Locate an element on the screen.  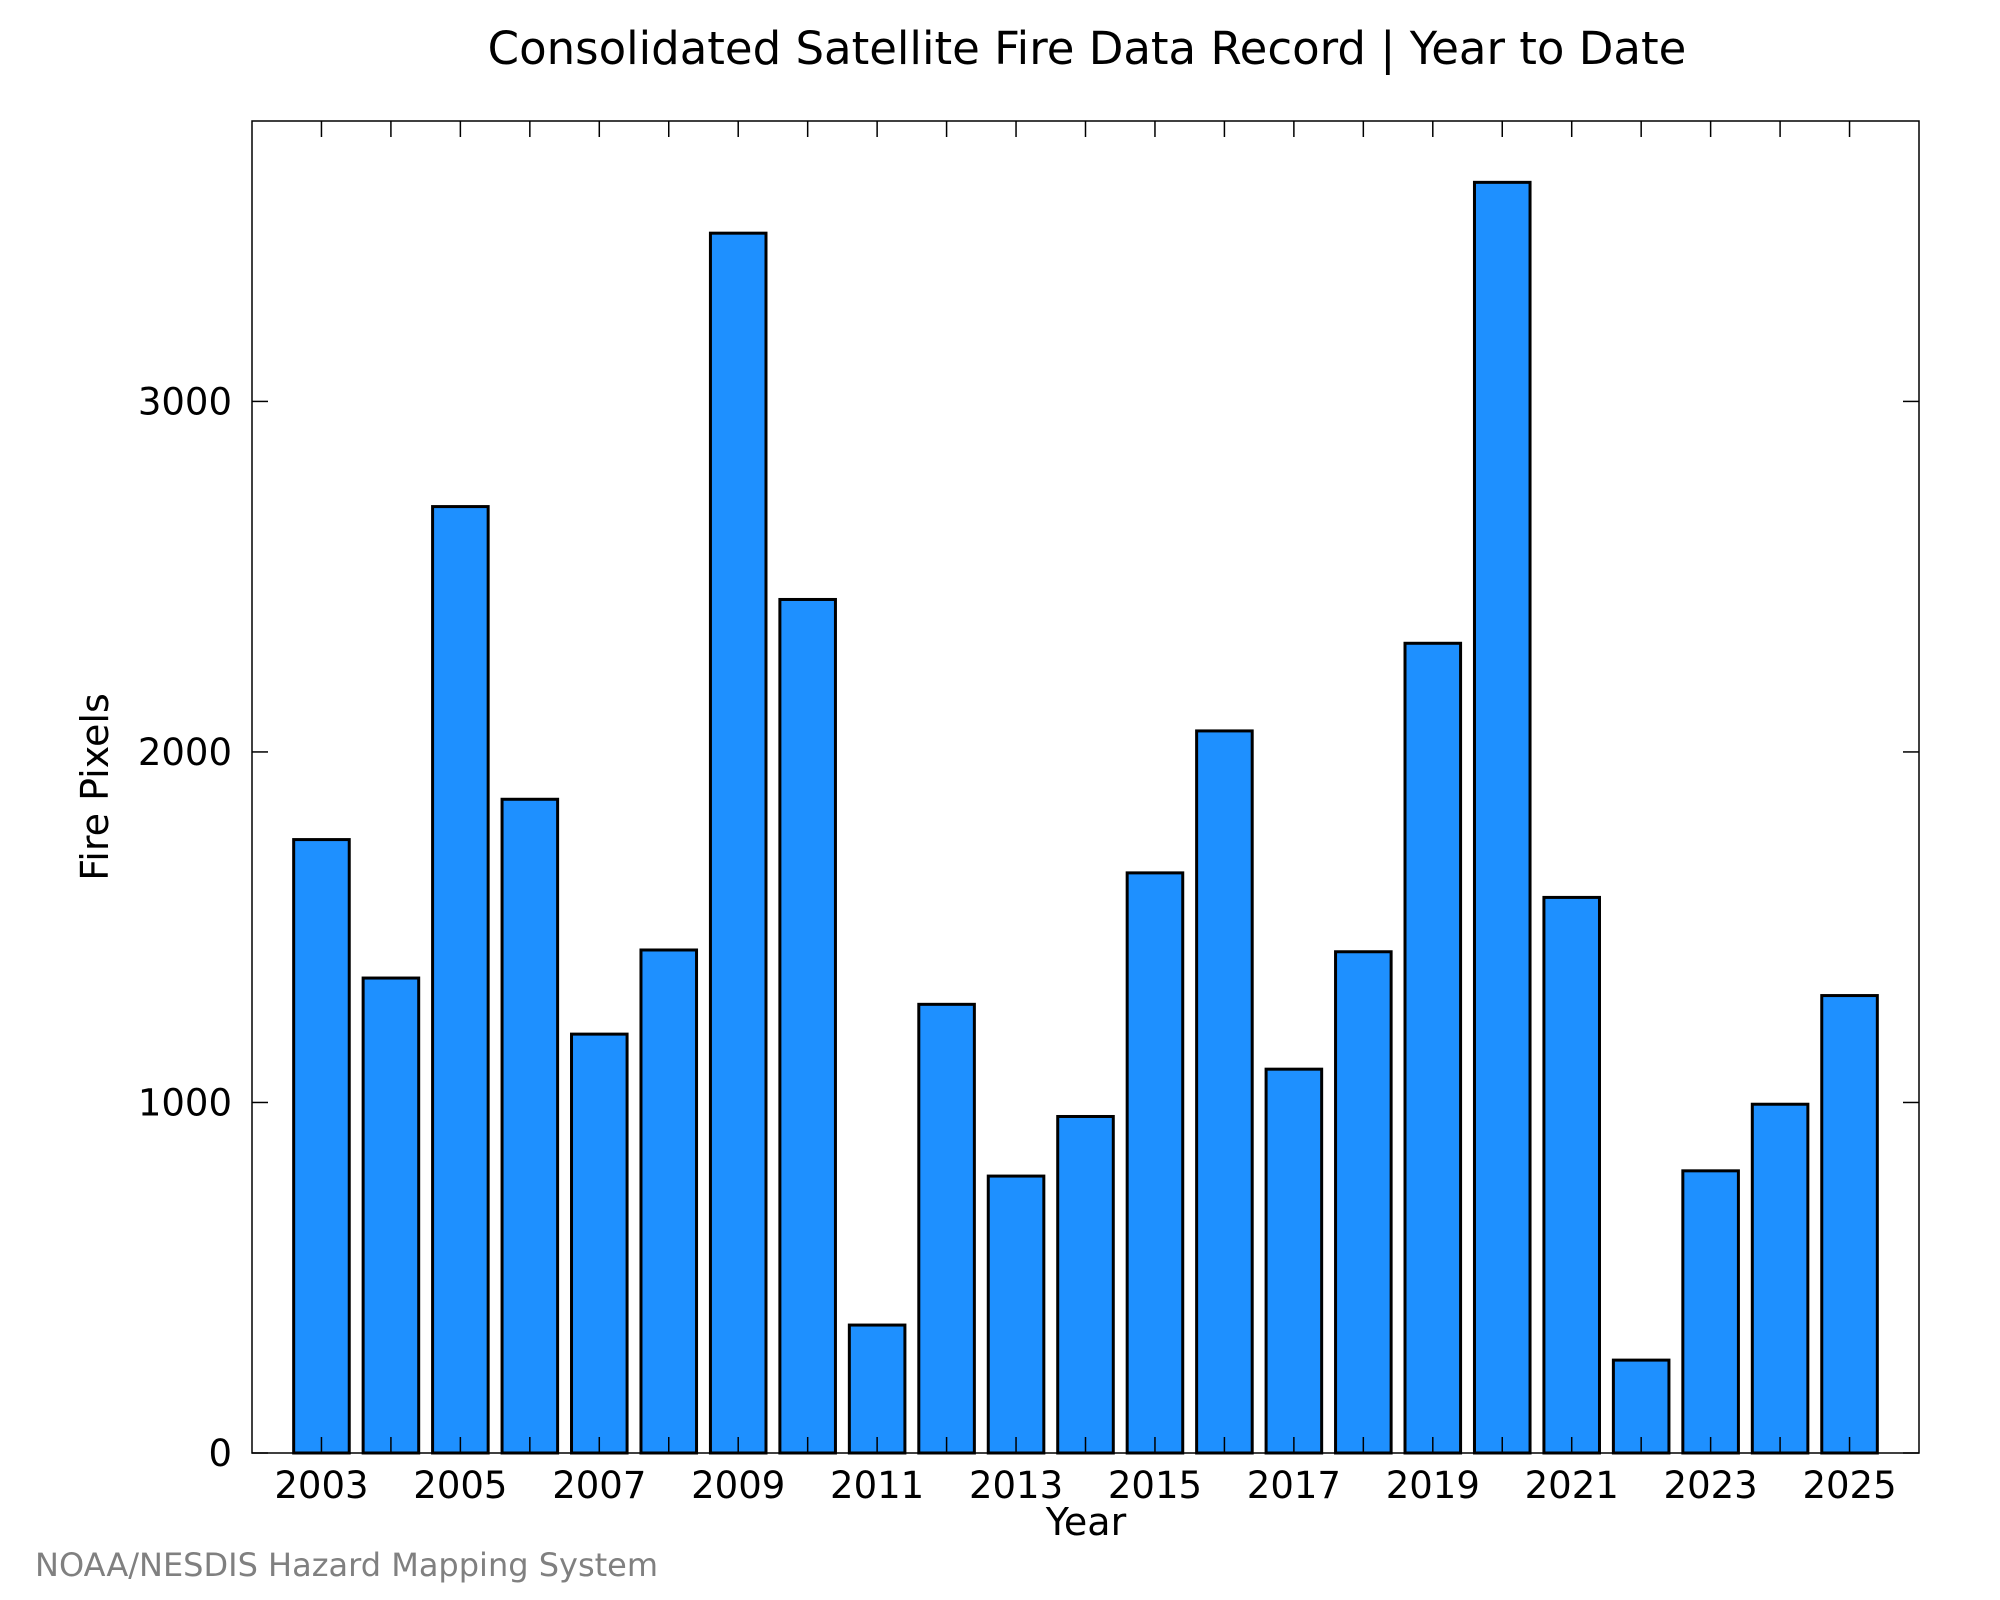
y-axis-tick-labels: 0 1000 2000 3000 is located at coordinates (185, 927).